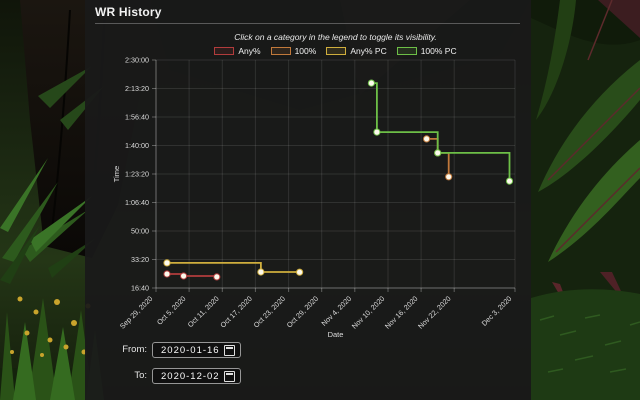 Image resolution: width=640 pixels, height=400 pixels. What do you see at coordinates (50, 326) in the screenshot?
I see `yellow-flowers` at bounding box center [50, 326].